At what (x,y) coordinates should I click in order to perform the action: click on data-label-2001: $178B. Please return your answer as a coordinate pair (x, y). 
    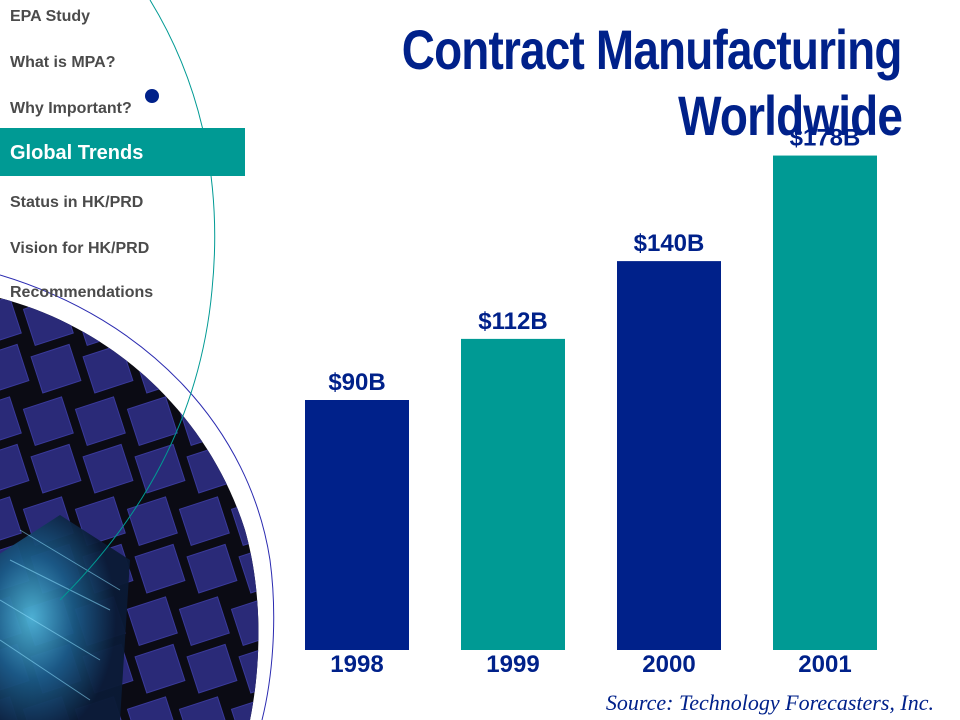
    Looking at the image, I should click on (825, 138).